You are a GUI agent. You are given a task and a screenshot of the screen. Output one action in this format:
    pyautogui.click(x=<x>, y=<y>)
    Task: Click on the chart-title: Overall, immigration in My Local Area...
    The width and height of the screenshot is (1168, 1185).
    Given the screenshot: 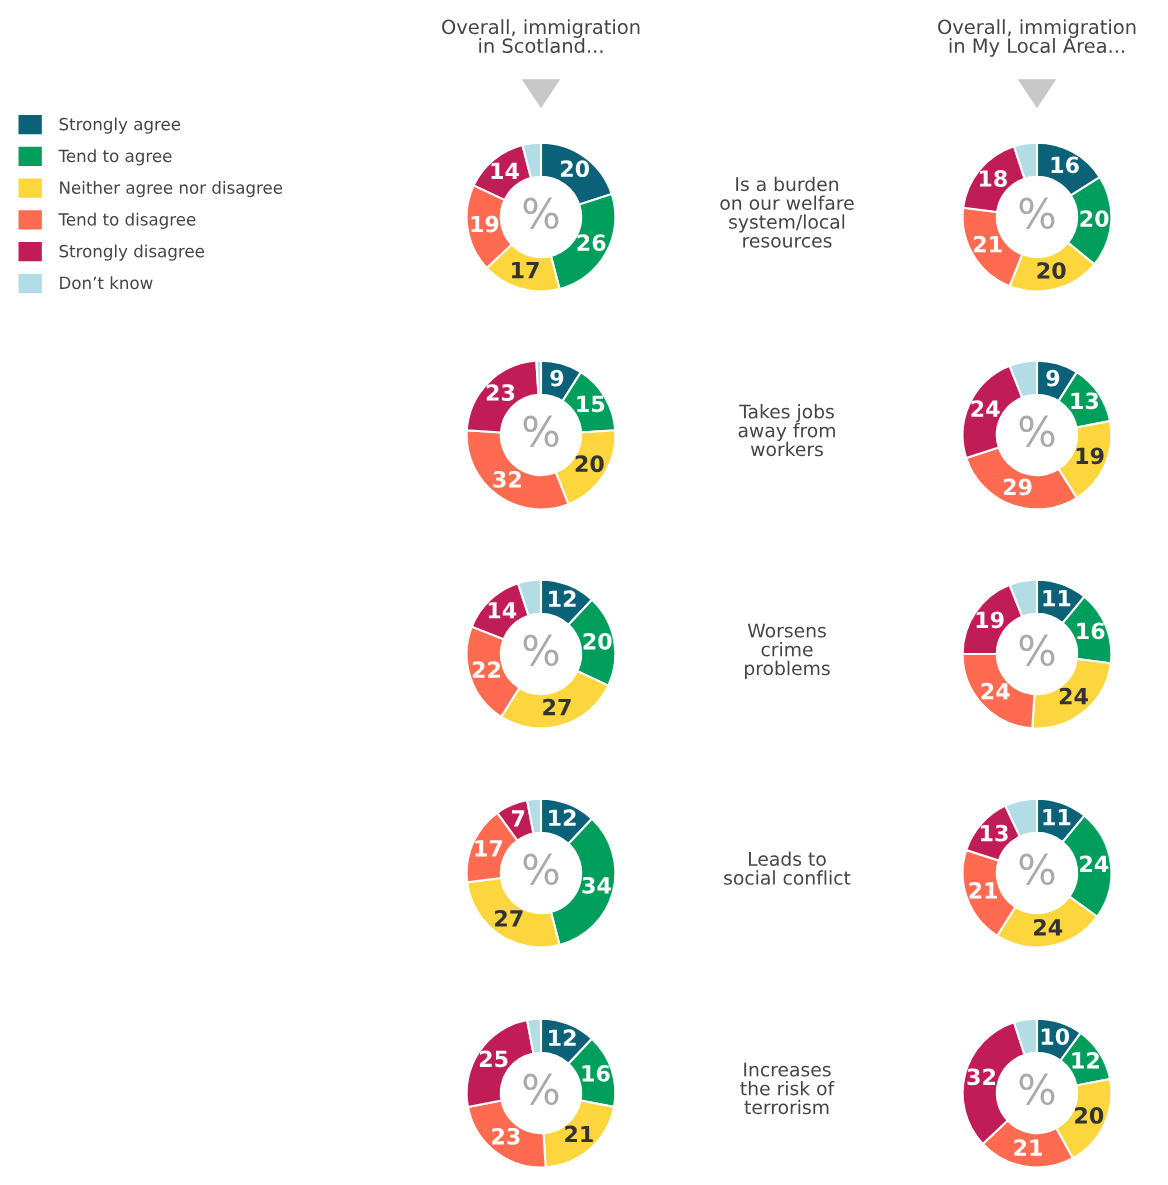 What is the action you would take?
    pyautogui.click(x=1037, y=38)
    